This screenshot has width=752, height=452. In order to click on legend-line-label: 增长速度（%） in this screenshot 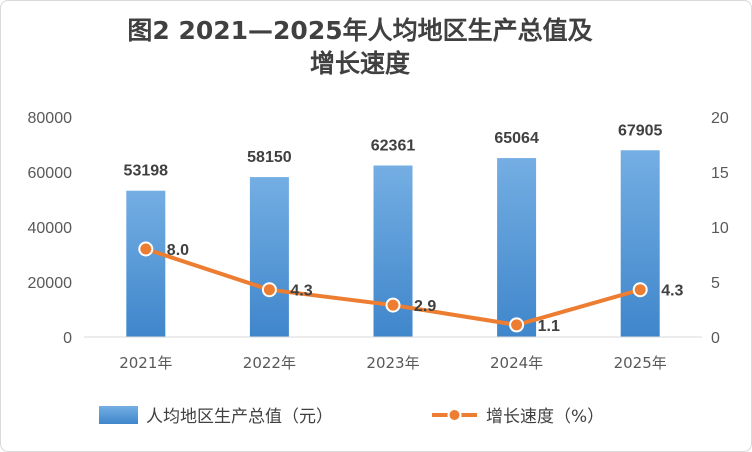, I will do `click(545, 417)`.